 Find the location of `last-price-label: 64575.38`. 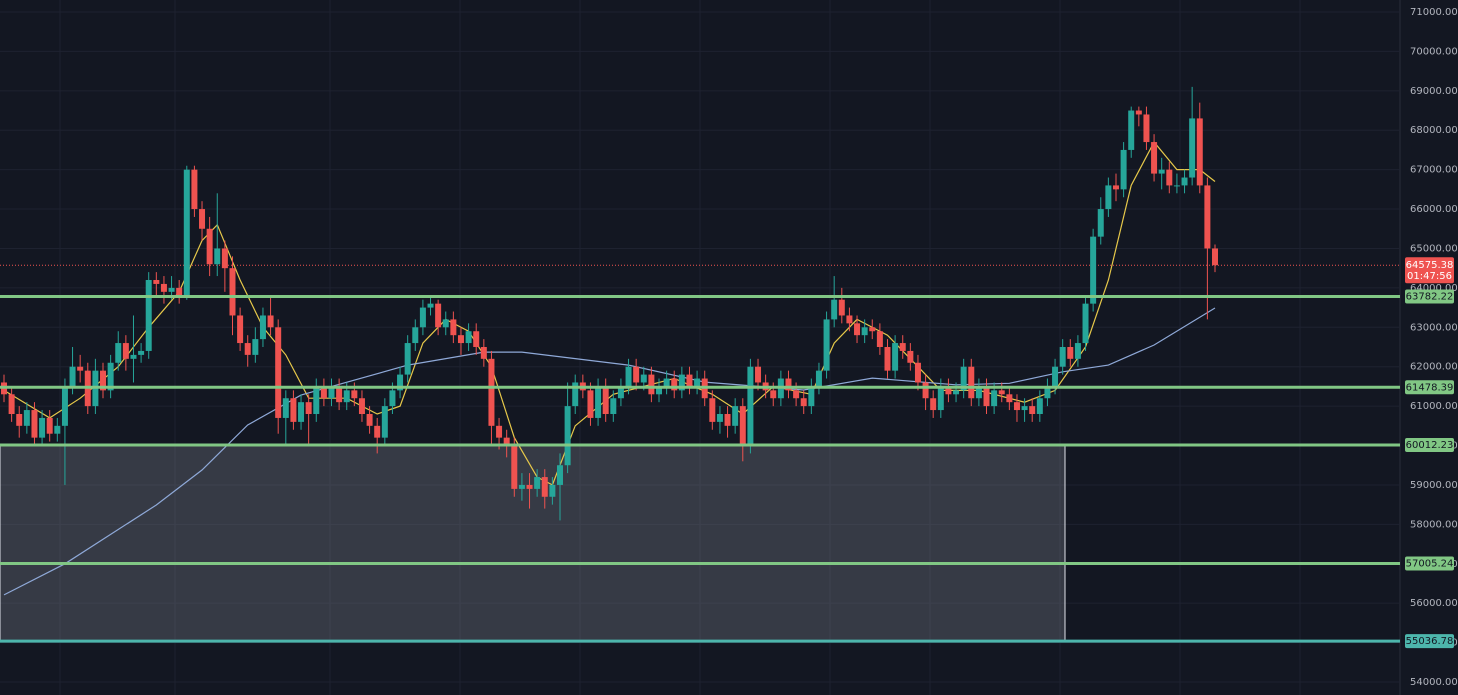

last-price-label: 64575.38 is located at coordinates (1430, 265).